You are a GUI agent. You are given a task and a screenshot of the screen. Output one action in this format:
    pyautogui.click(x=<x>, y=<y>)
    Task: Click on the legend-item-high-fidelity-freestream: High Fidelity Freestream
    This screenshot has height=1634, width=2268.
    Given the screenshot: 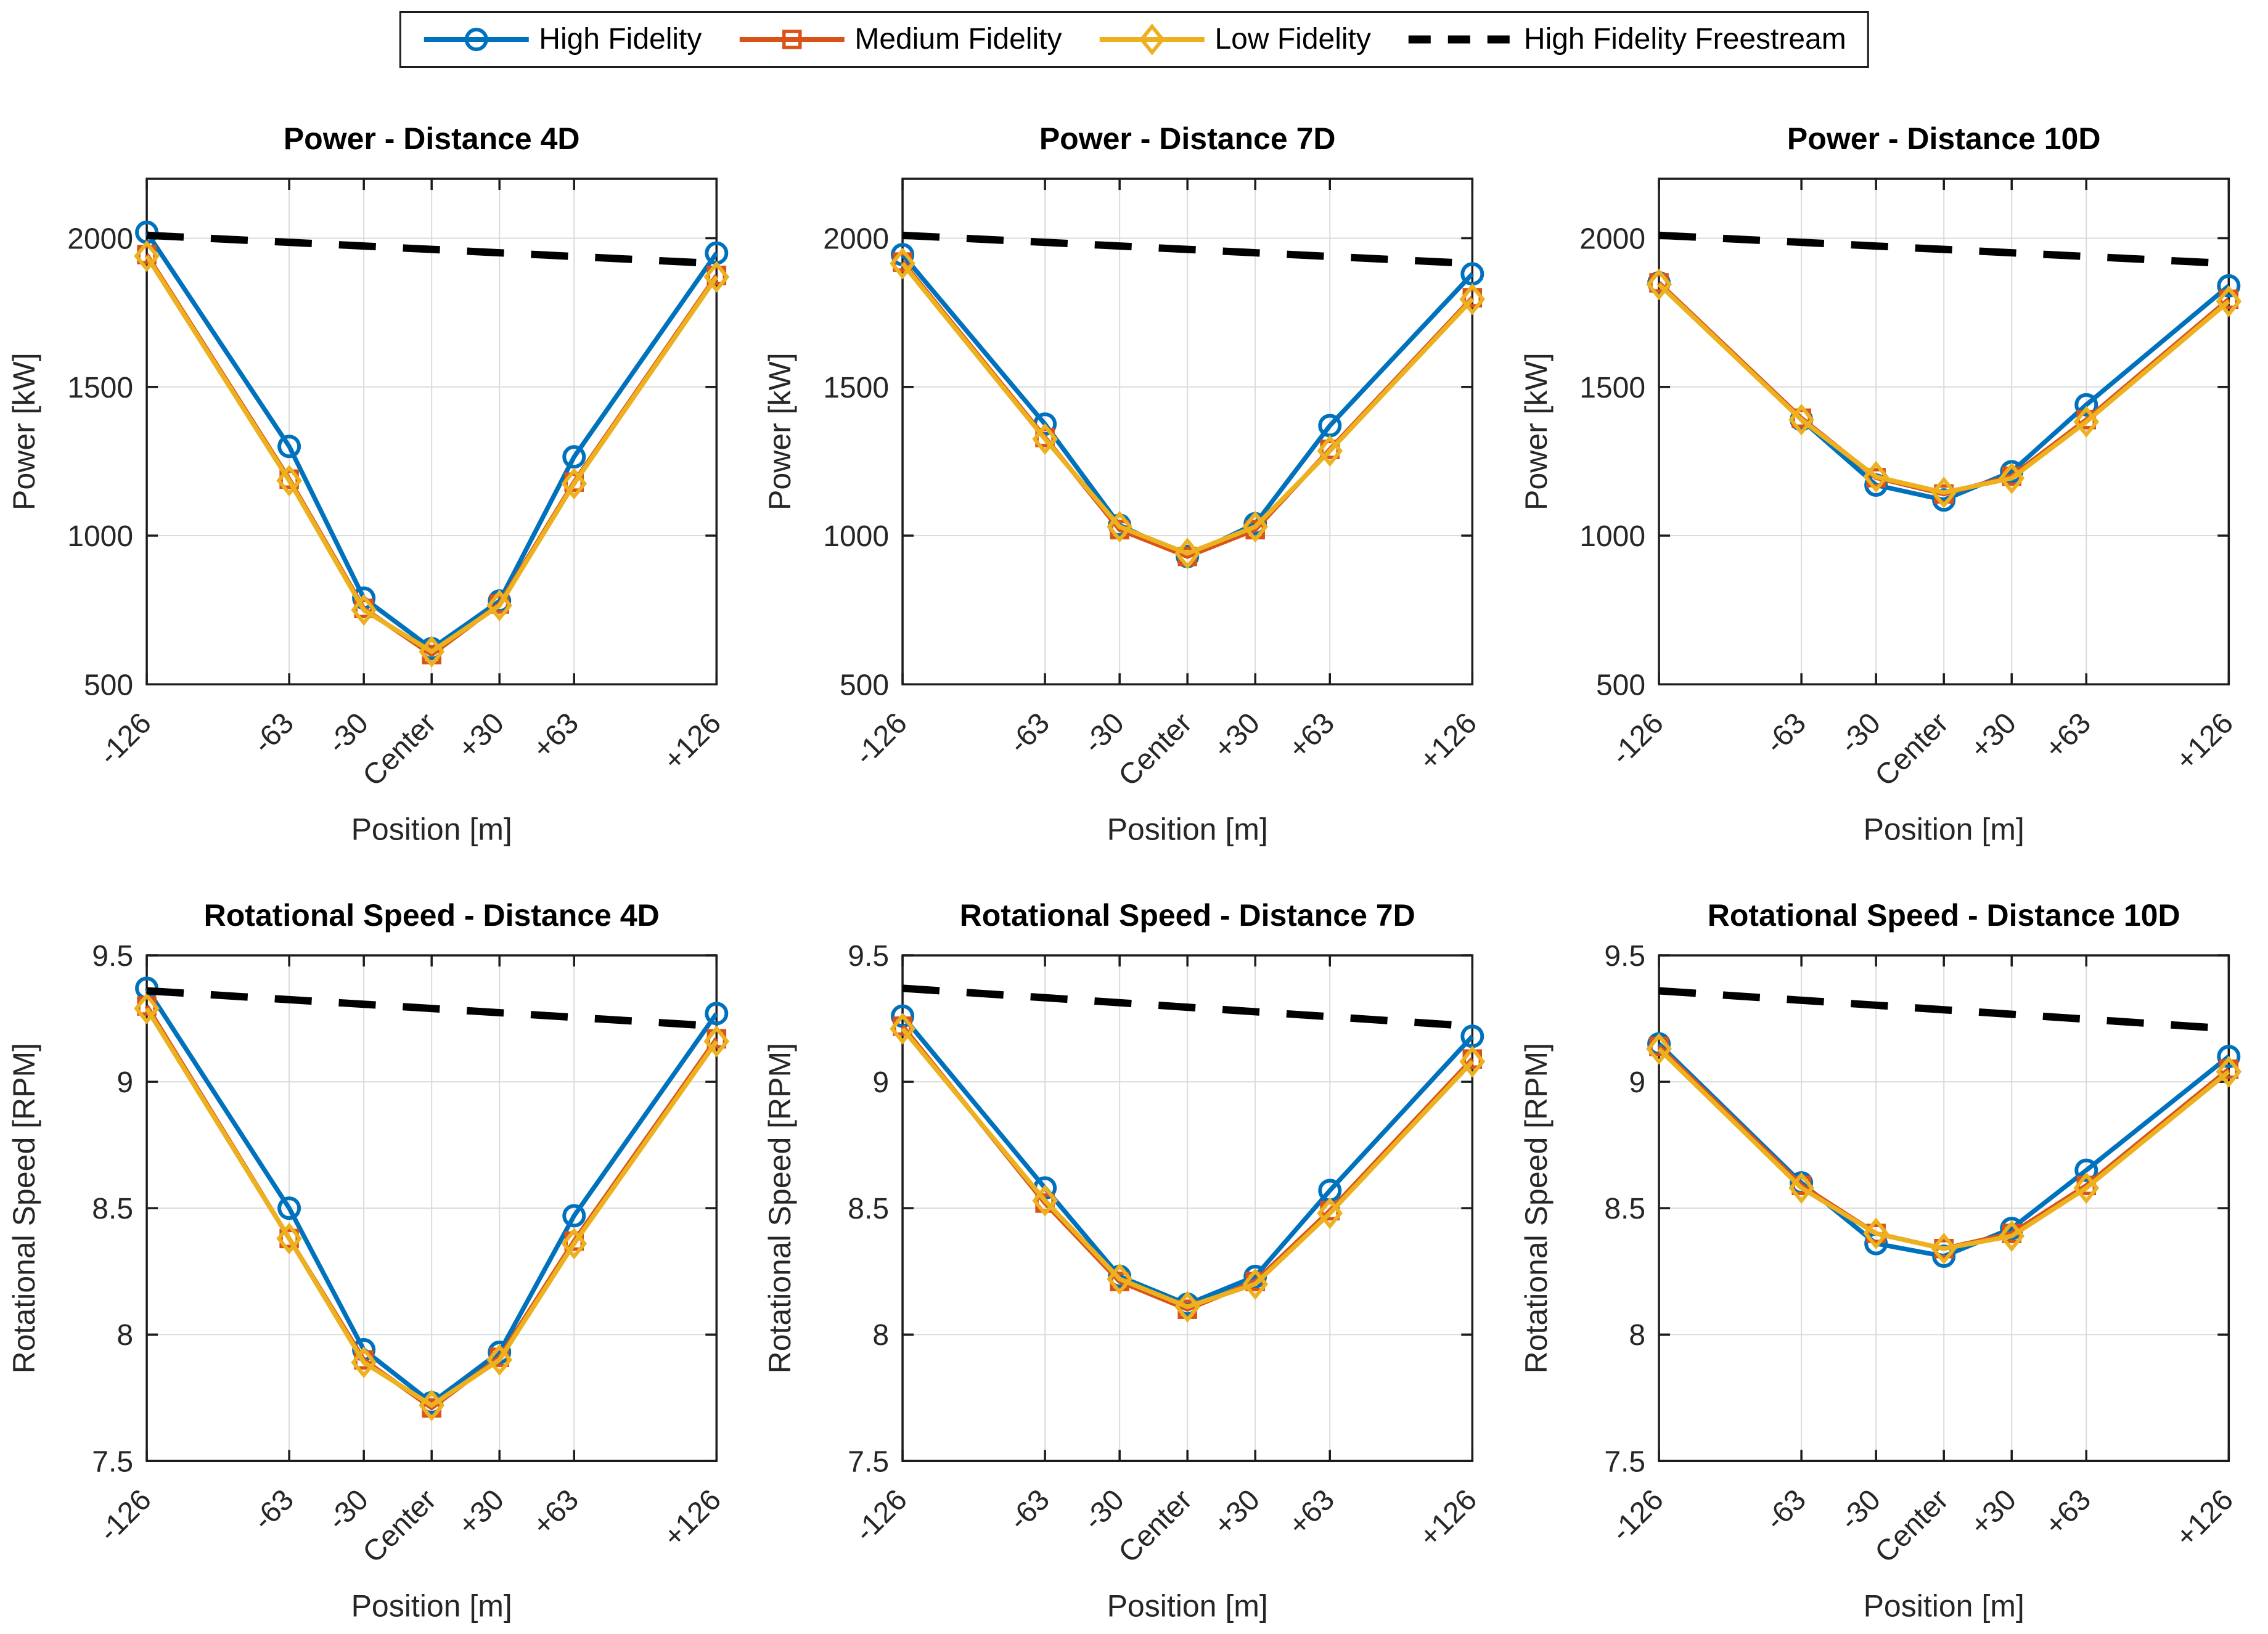 What is the action you would take?
    pyautogui.click(x=1627, y=39)
    